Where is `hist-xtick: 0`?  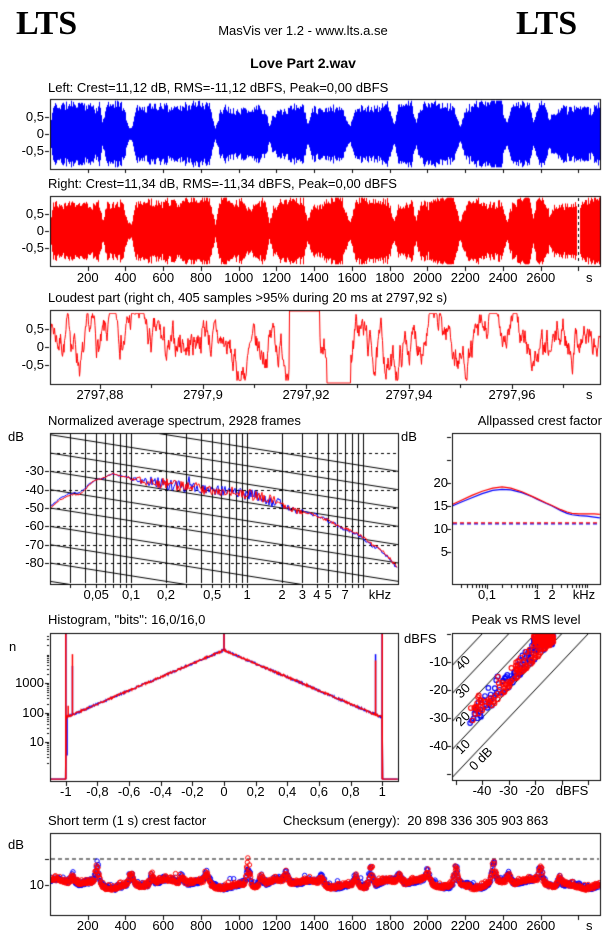
hist-xtick: 0 is located at coordinates (224, 791).